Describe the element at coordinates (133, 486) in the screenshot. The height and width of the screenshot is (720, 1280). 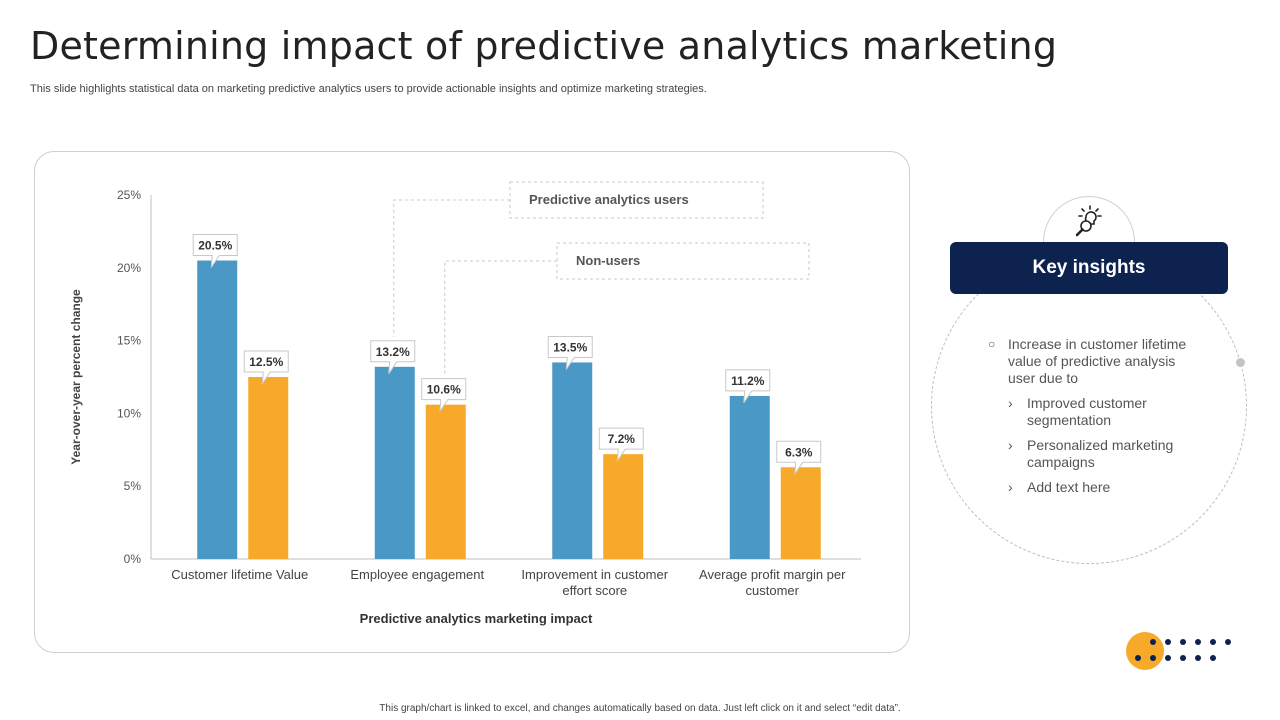
I see `y-tick-label: 5%` at that location.